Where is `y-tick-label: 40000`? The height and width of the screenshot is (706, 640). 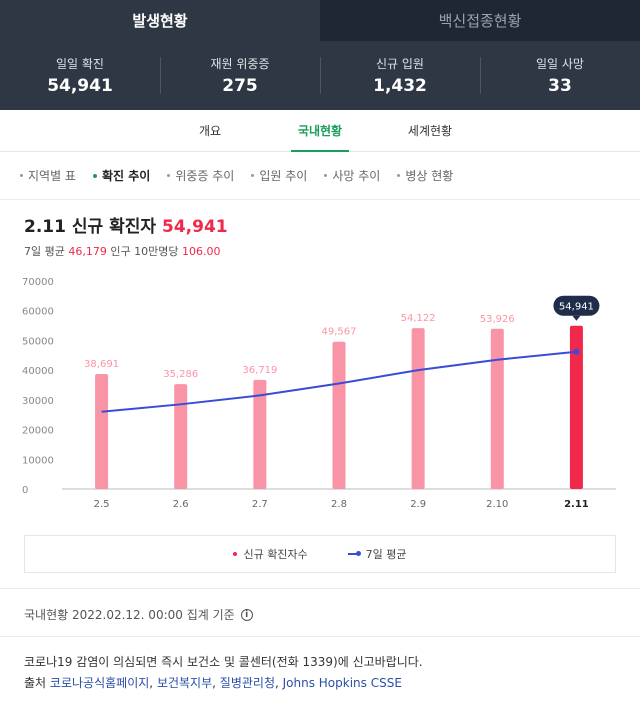 y-tick-label: 40000 is located at coordinates (38, 371).